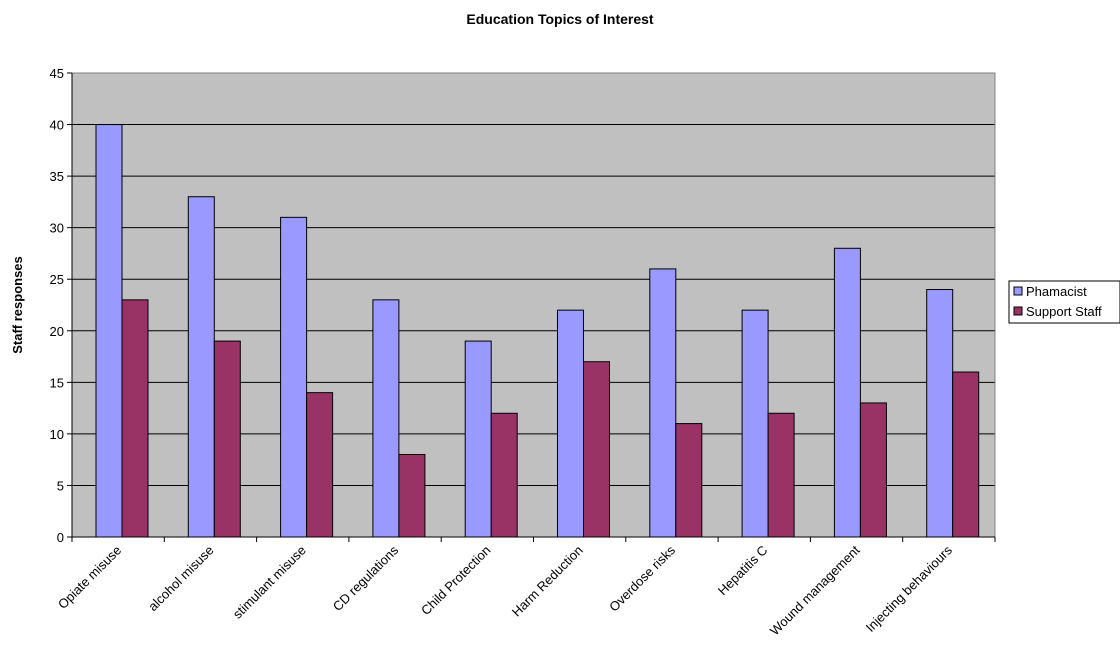 Image resolution: width=1120 pixels, height=666 pixels. Describe the element at coordinates (17, 305) in the screenshot. I see `y-axis-title: Staff responses` at that location.